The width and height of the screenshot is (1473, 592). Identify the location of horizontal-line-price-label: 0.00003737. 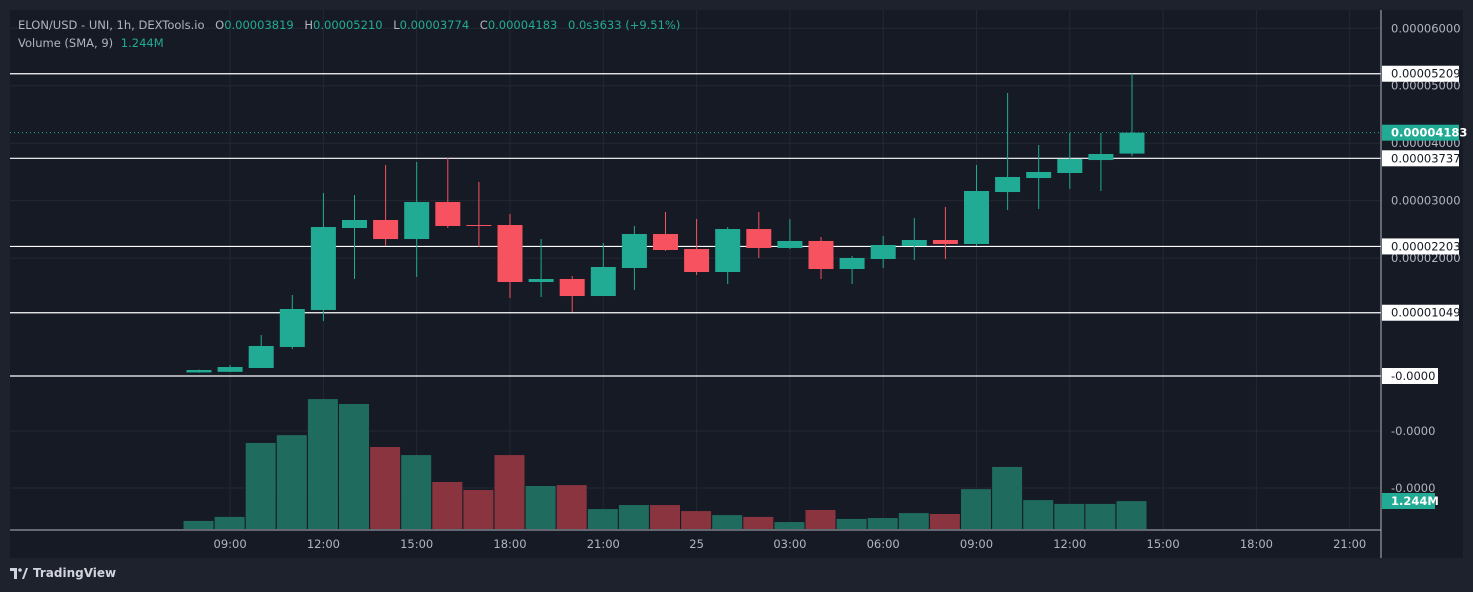
(1426, 158).